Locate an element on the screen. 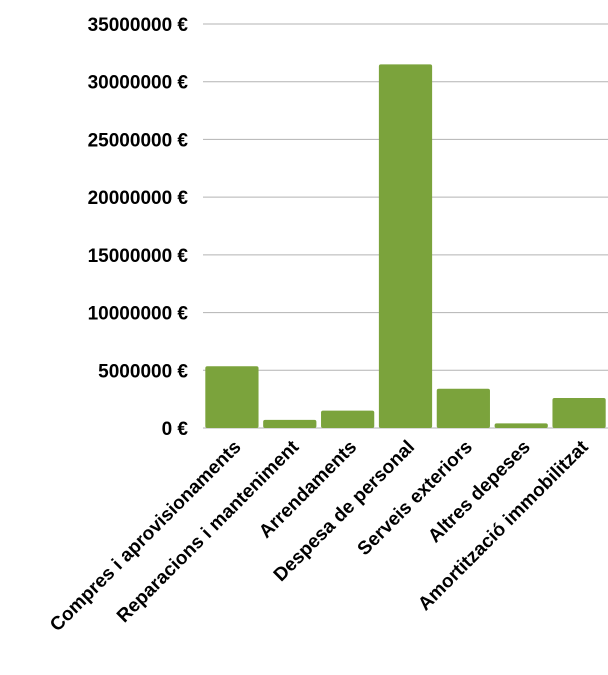 The width and height of the screenshot is (608, 675). y-tick-label: 30000000 € is located at coordinates (138, 83).